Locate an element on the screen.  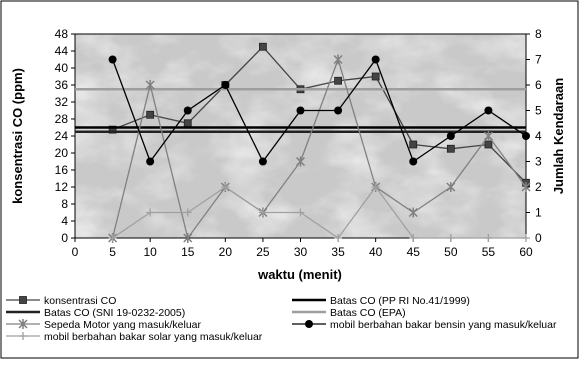
y-tick-label: 20 is located at coordinates (62, 153).